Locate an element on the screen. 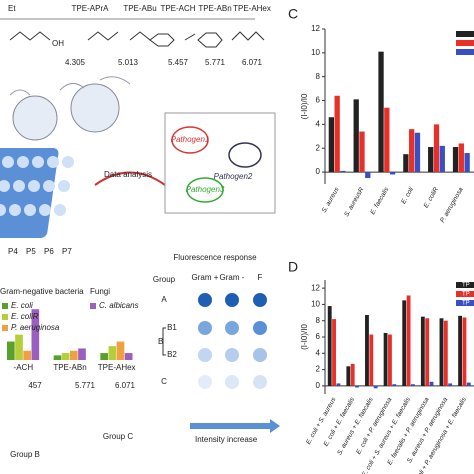 This screenshot has height=474, width=474. compound-number: 5.771 is located at coordinates (215, 62).